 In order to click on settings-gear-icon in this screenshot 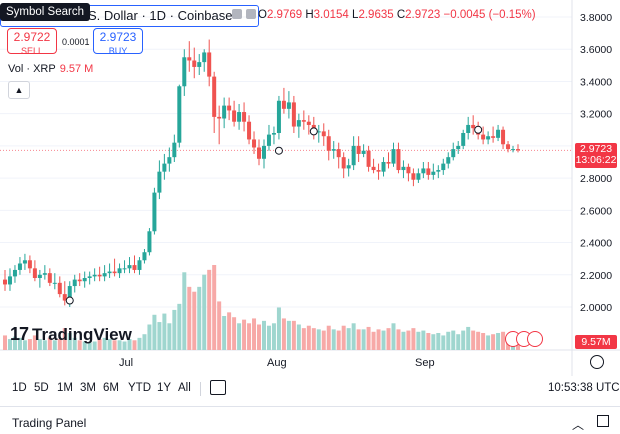, I will do `click(597, 362)`.